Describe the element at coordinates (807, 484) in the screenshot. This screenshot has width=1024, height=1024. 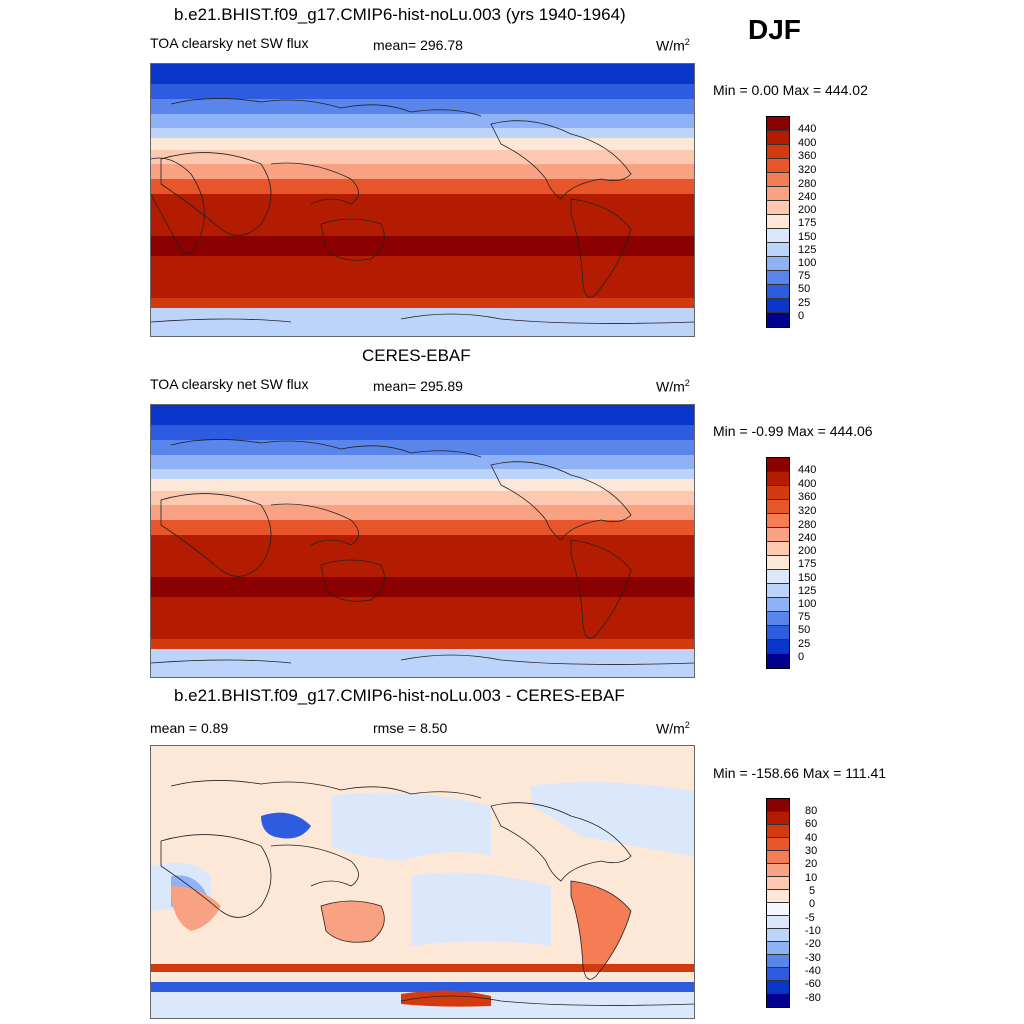
I see `panel2-tick: 400` at that location.